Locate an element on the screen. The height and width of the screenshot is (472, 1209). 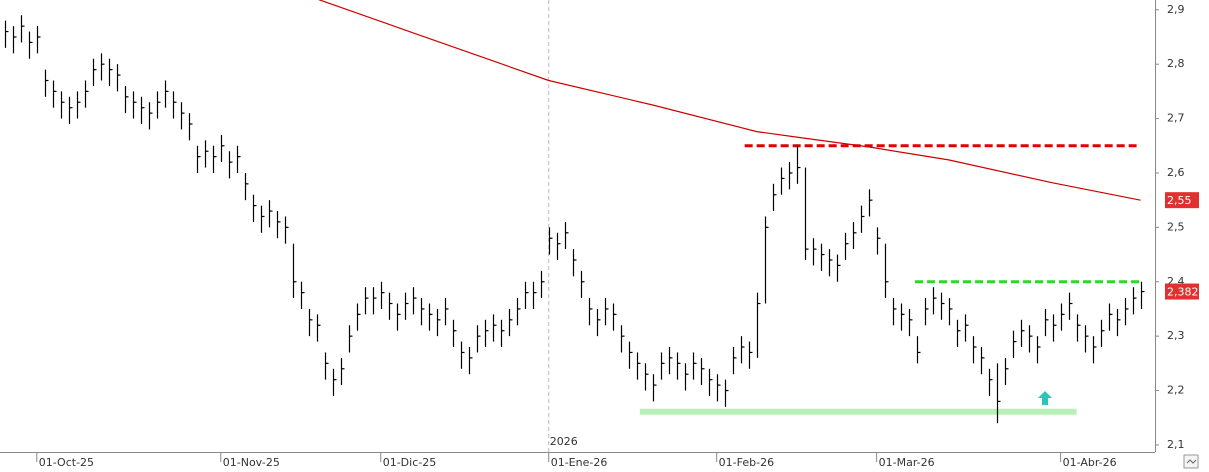
x-tick-label: 01-Nov-25 is located at coordinates (251, 462).